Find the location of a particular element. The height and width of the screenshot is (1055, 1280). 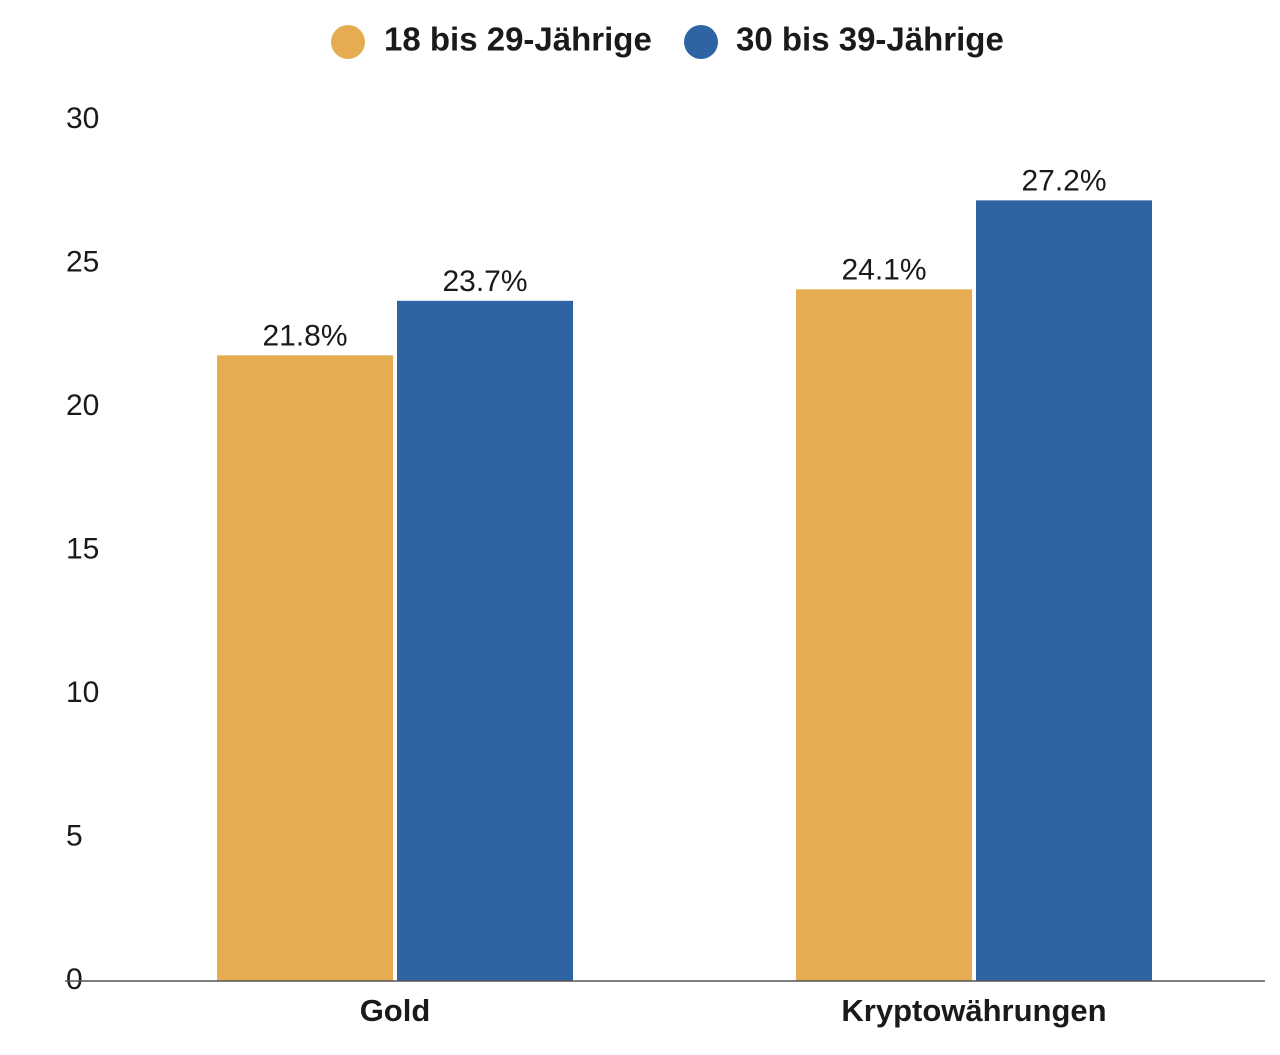

y-tick-label: 10 is located at coordinates (82, 692).